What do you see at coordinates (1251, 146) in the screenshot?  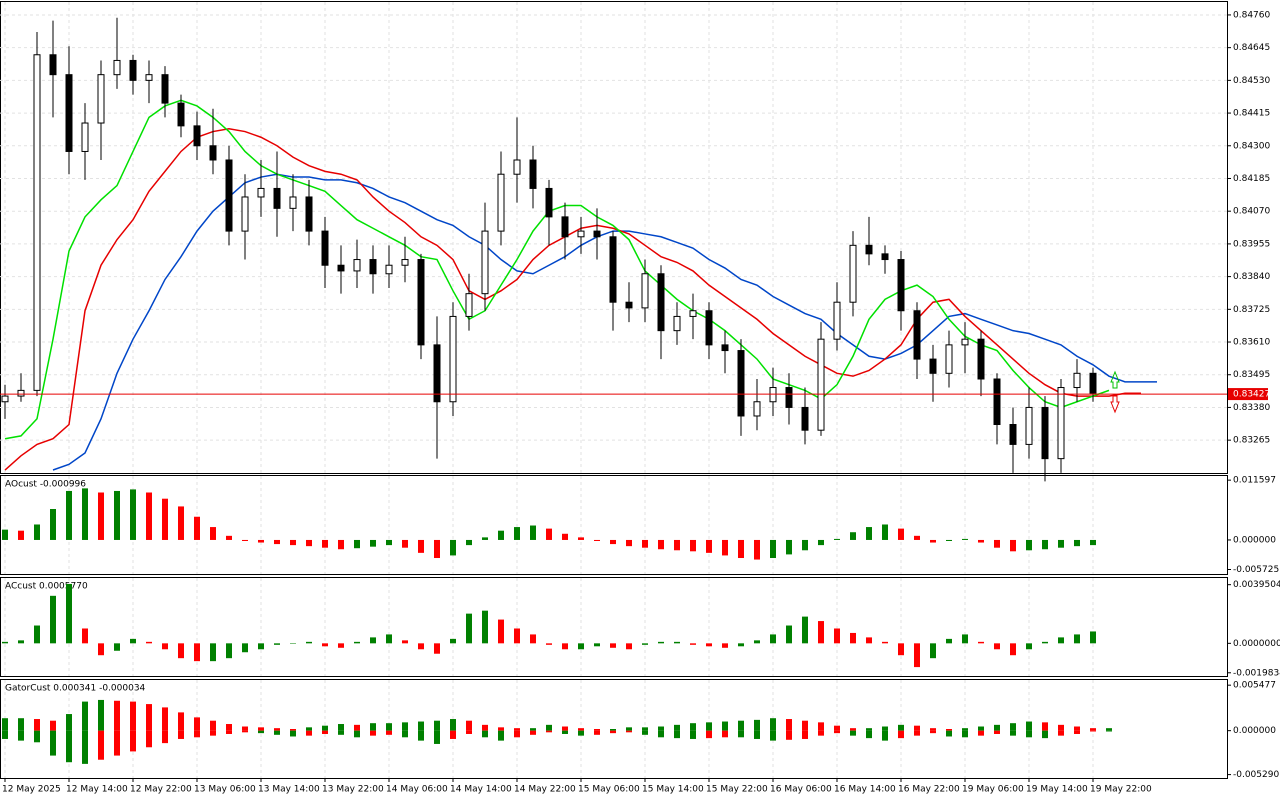 I see `y-tick-label: 0.84300` at bounding box center [1251, 146].